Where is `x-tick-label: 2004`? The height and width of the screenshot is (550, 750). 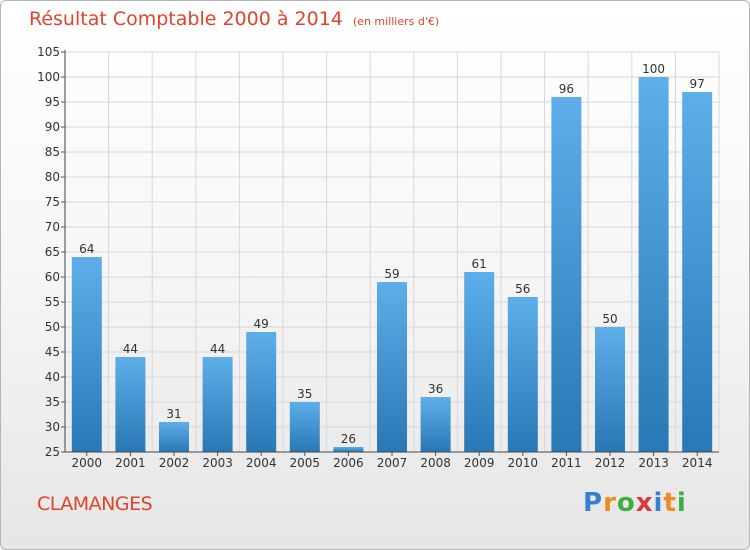
x-tick-label: 2004 is located at coordinates (261, 463).